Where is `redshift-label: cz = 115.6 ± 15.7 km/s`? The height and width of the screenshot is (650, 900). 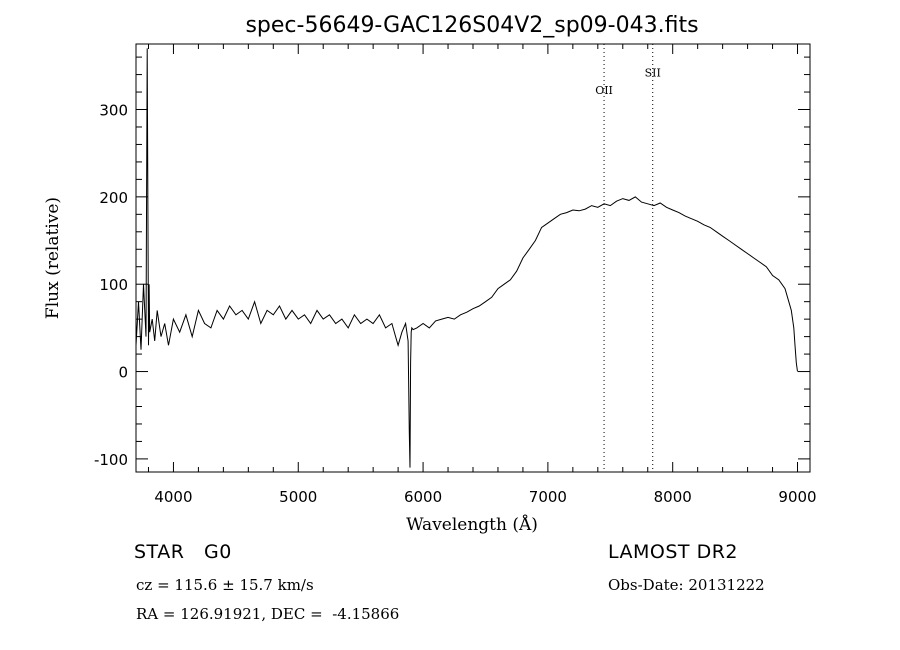 redshift-label: cz = 115.6 ± 15.7 km/s is located at coordinates (225, 585).